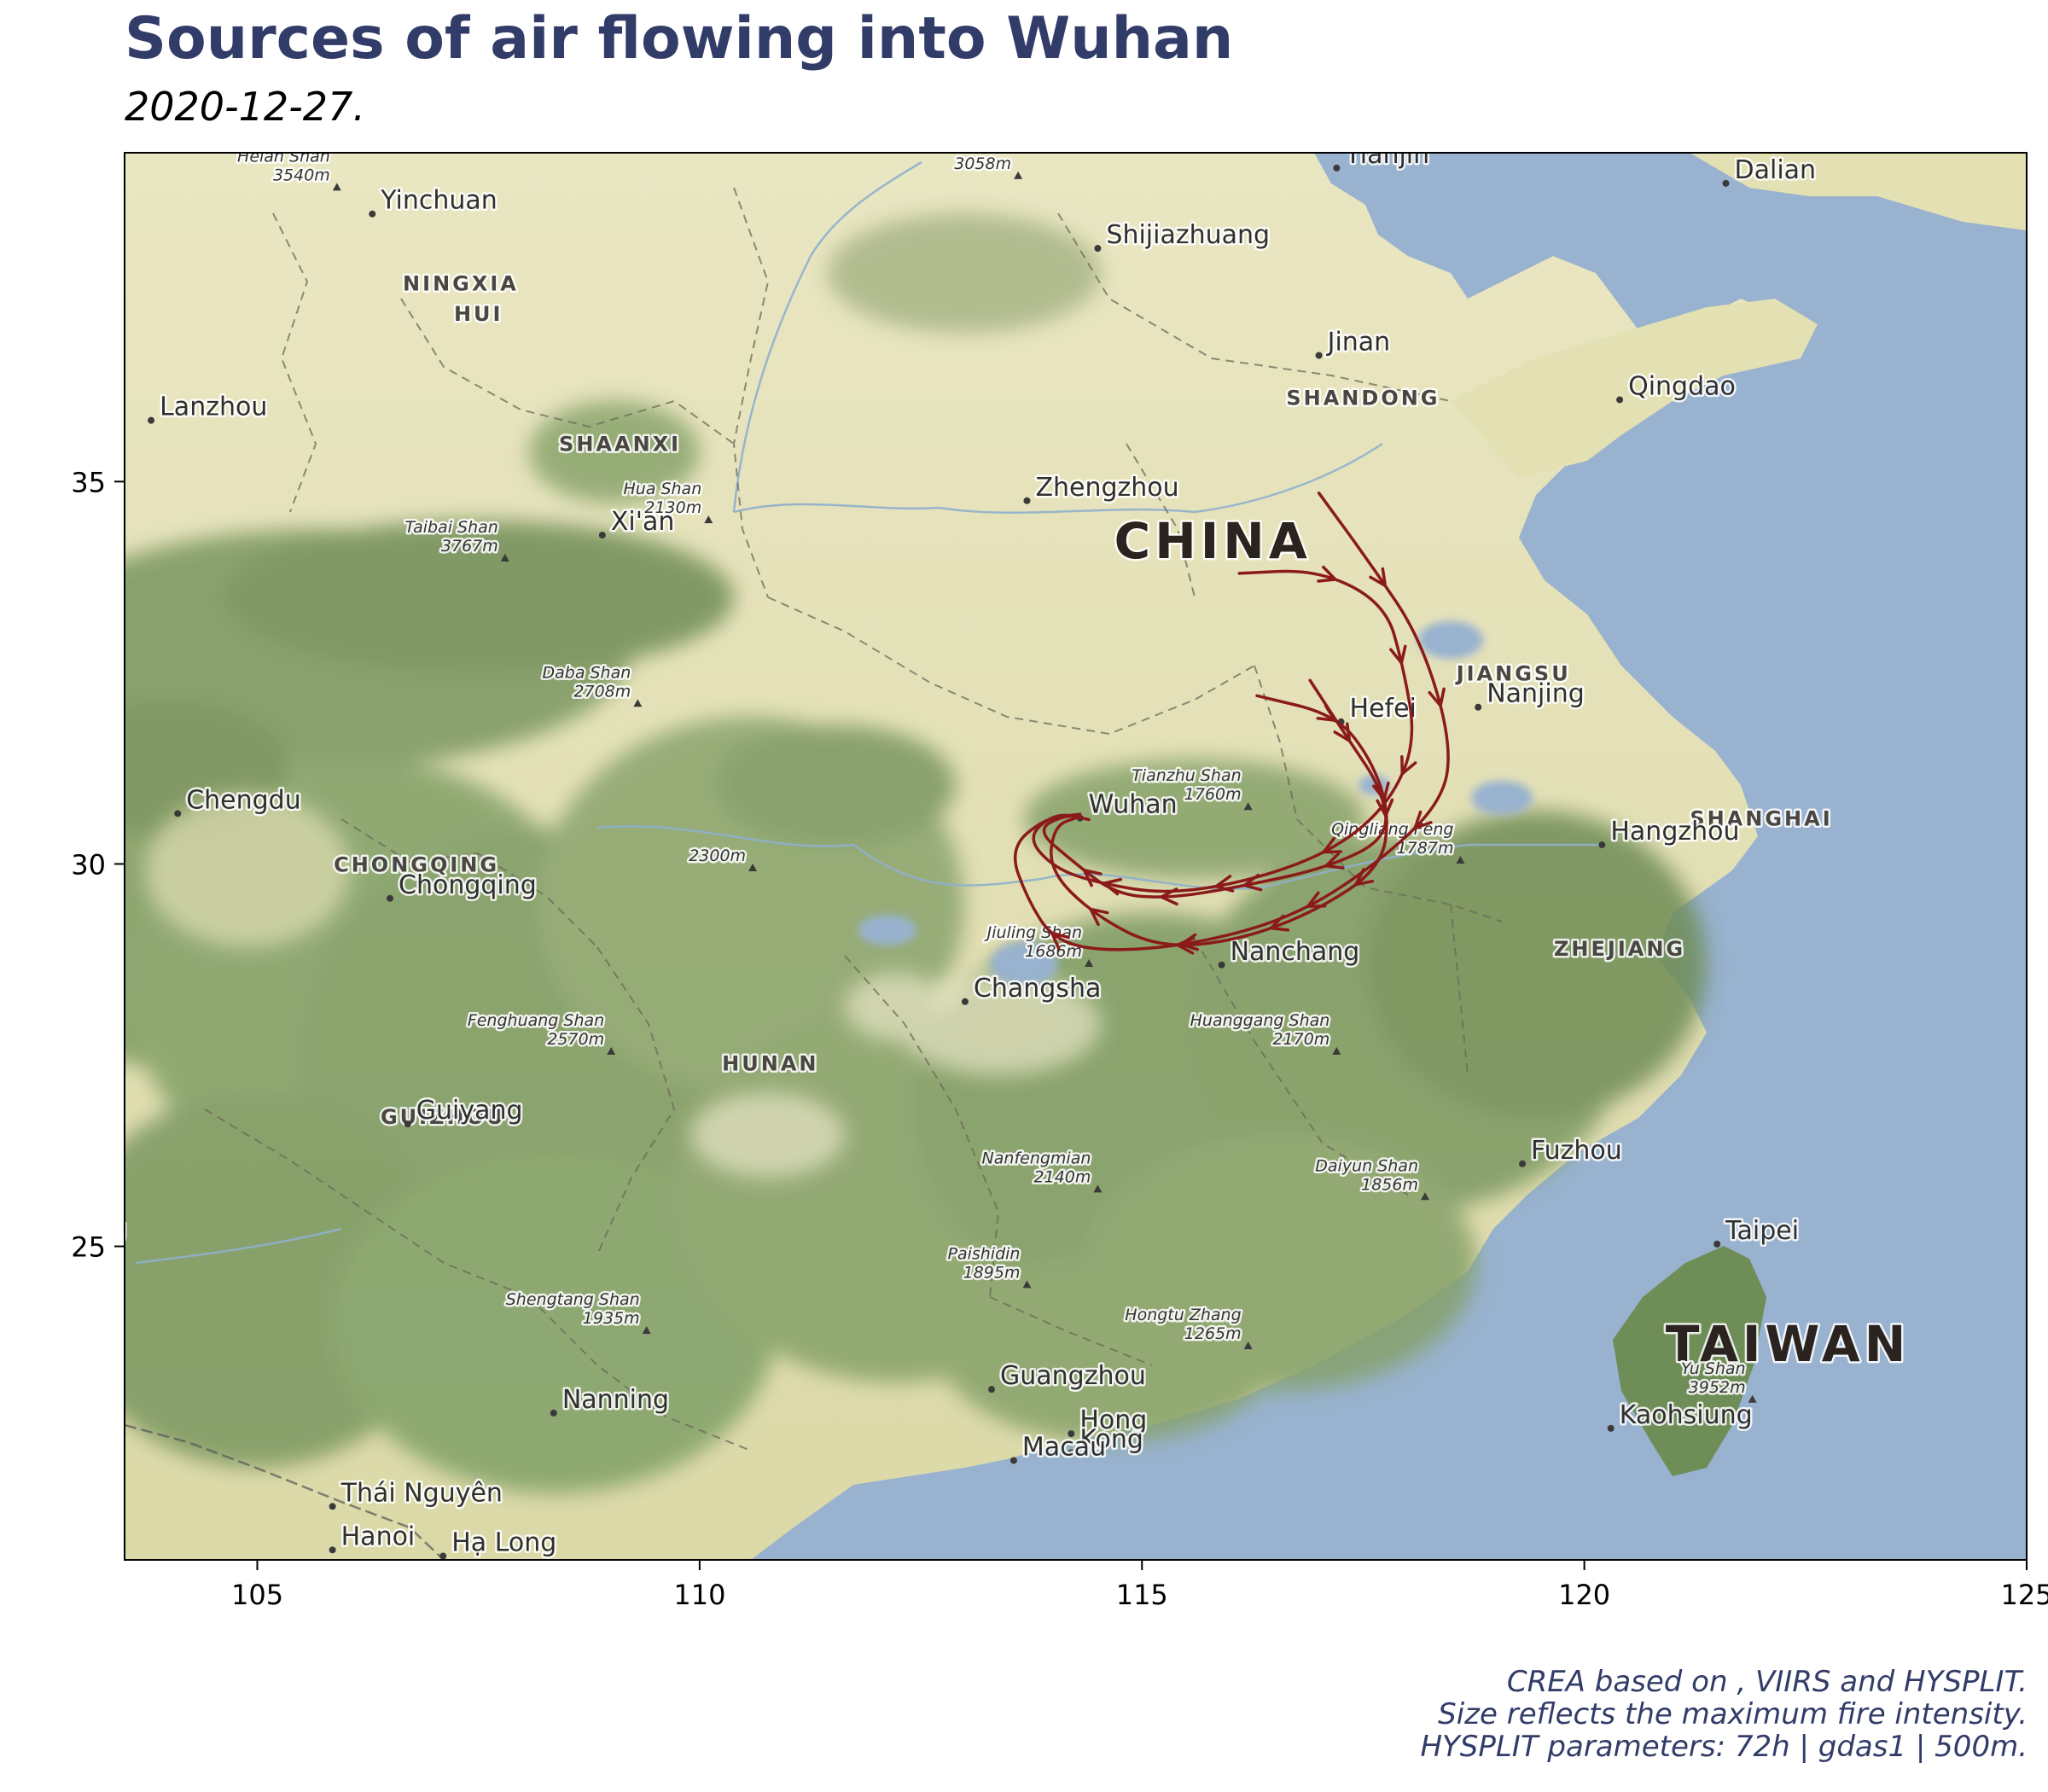  What do you see at coordinates (699, 1595) in the screenshot?
I see `x-tick-label: 110` at bounding box center [699, 1595].